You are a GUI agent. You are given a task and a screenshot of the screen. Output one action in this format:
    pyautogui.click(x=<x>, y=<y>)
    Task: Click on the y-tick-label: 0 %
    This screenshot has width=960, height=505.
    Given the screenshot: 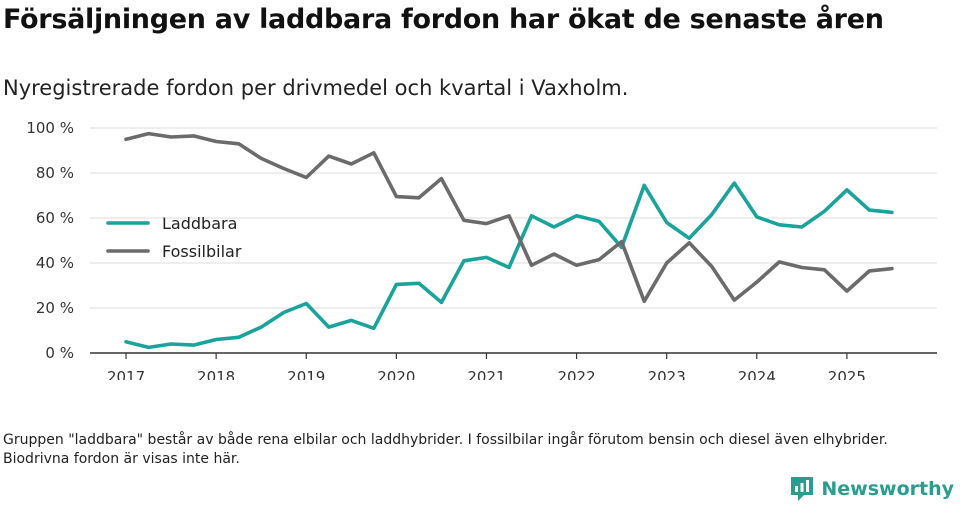 What is the action you would take?
    pyautogui.click(x=59, y=353)
    